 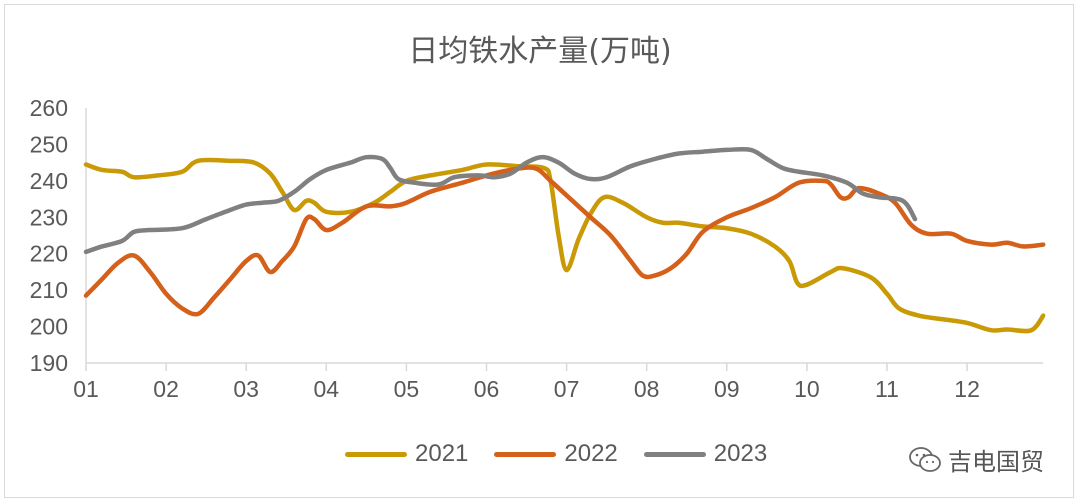 What do you see at coordinates (49, 254) in the screenshot?
I see `y-tick-label: 220` at bounding box center [49, 254].